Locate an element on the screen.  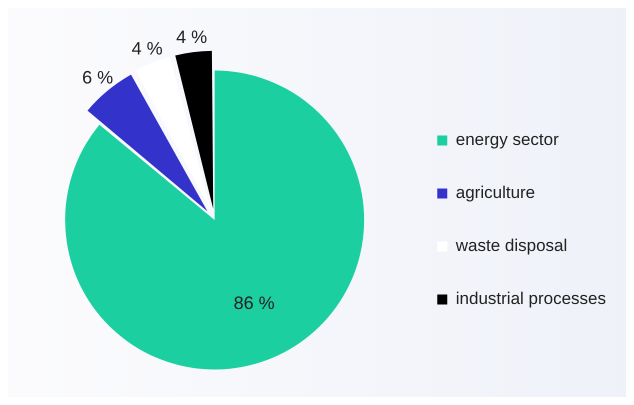
legend-label: agriculture is located at coordinates (496, 192).